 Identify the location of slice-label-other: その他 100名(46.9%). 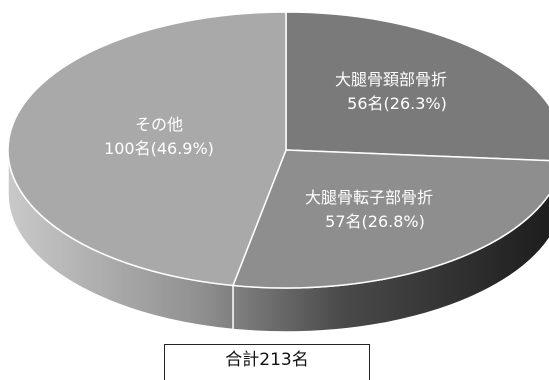
(159, 137).